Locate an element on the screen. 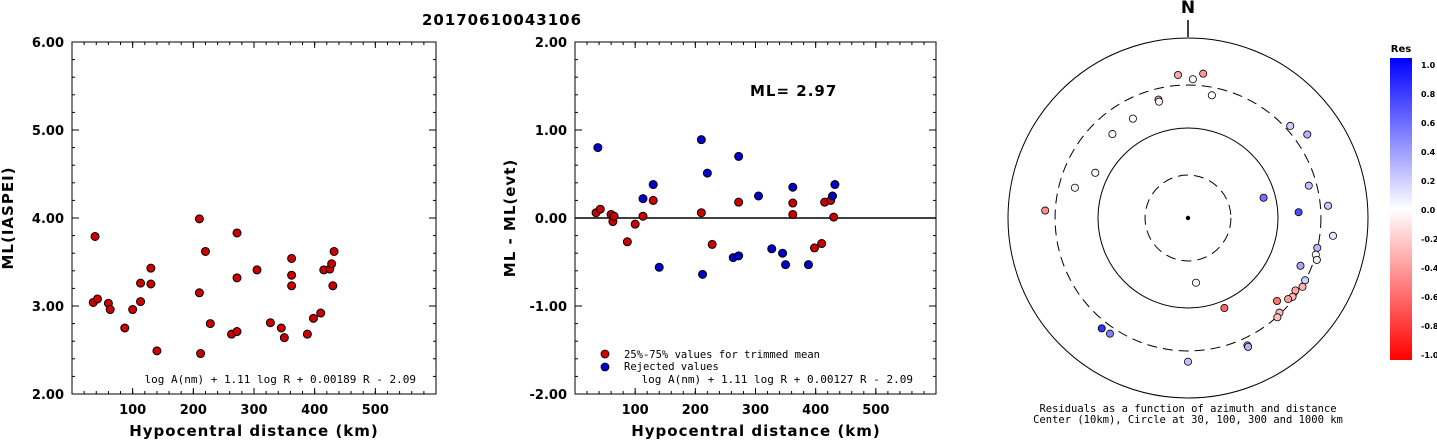 Image resolution: width=1437 pixels, height=441 pixels. colorbar-tick-label: -0.4 is located at coordinates (1429, 268).